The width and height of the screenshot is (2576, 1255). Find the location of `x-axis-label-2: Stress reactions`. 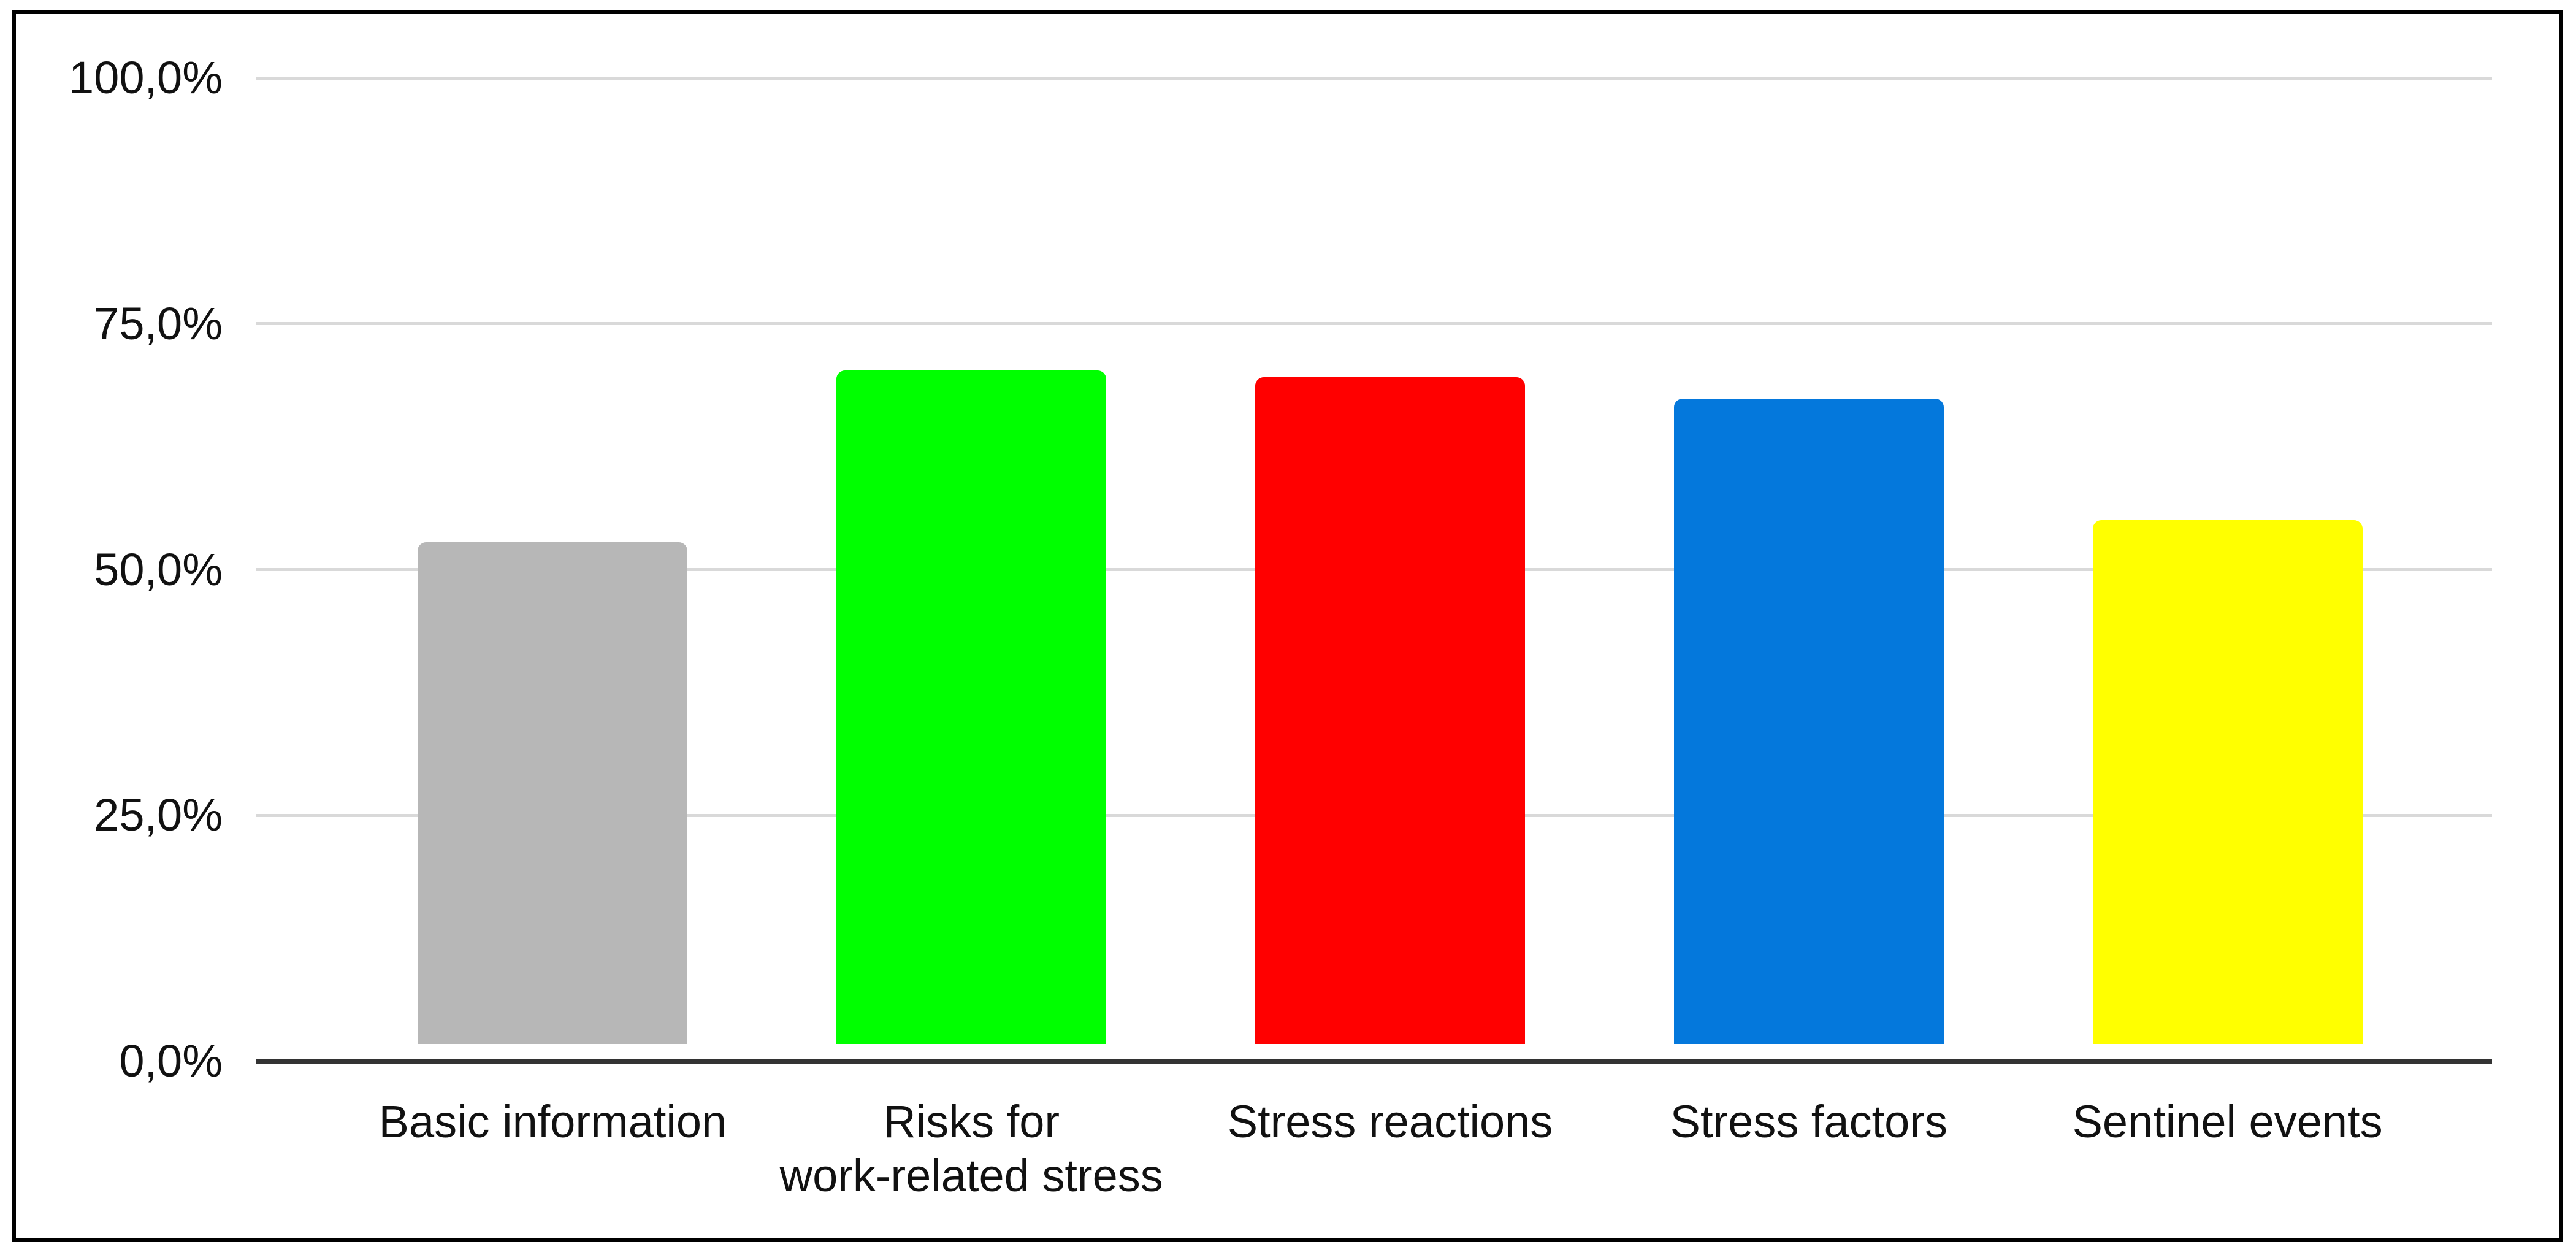

x-axis-label-2: Stress reactions is located at coordinates (1390, 1121).